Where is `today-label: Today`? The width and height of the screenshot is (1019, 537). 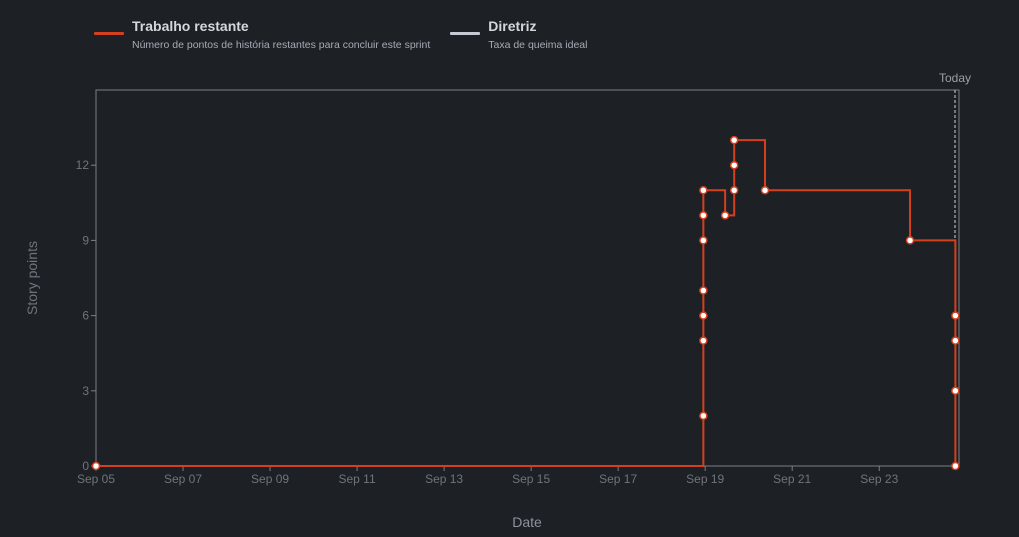 today-label: Today is located at coordinates (955, 78).